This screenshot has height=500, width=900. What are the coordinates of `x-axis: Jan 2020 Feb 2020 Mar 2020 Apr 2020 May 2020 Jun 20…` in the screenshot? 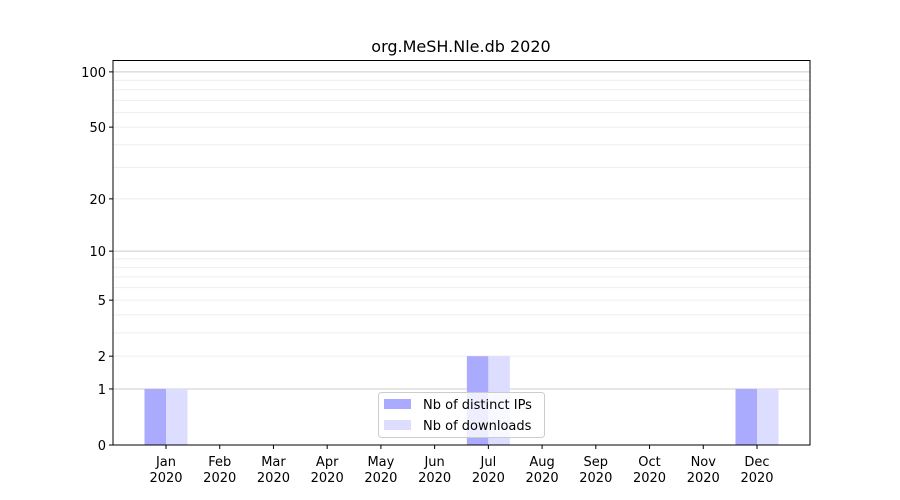 It's located at (461, 465).